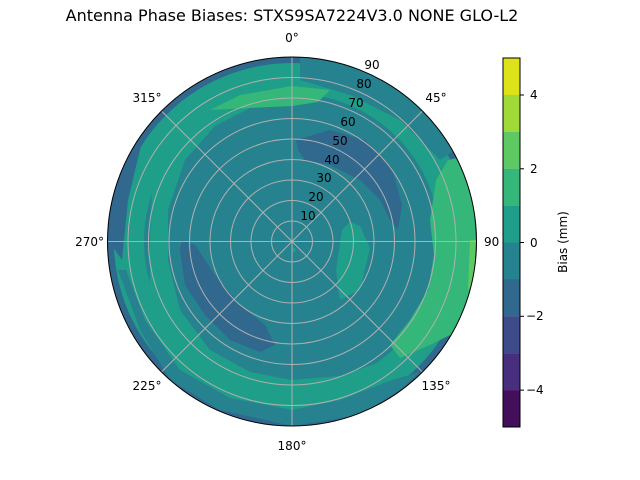 The width and height of the screenshot is (640, 480). What do you see at coordinates (535, 390) in the screenshot?
I see `colorbar-tick: −4` at bounding box center [535, 390].